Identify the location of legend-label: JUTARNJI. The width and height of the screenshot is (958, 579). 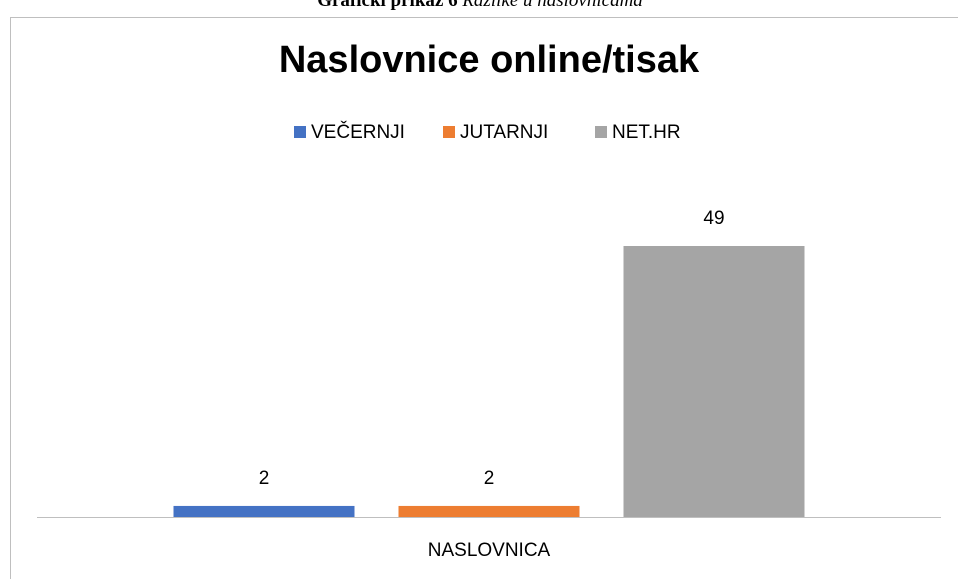
(504, 132).